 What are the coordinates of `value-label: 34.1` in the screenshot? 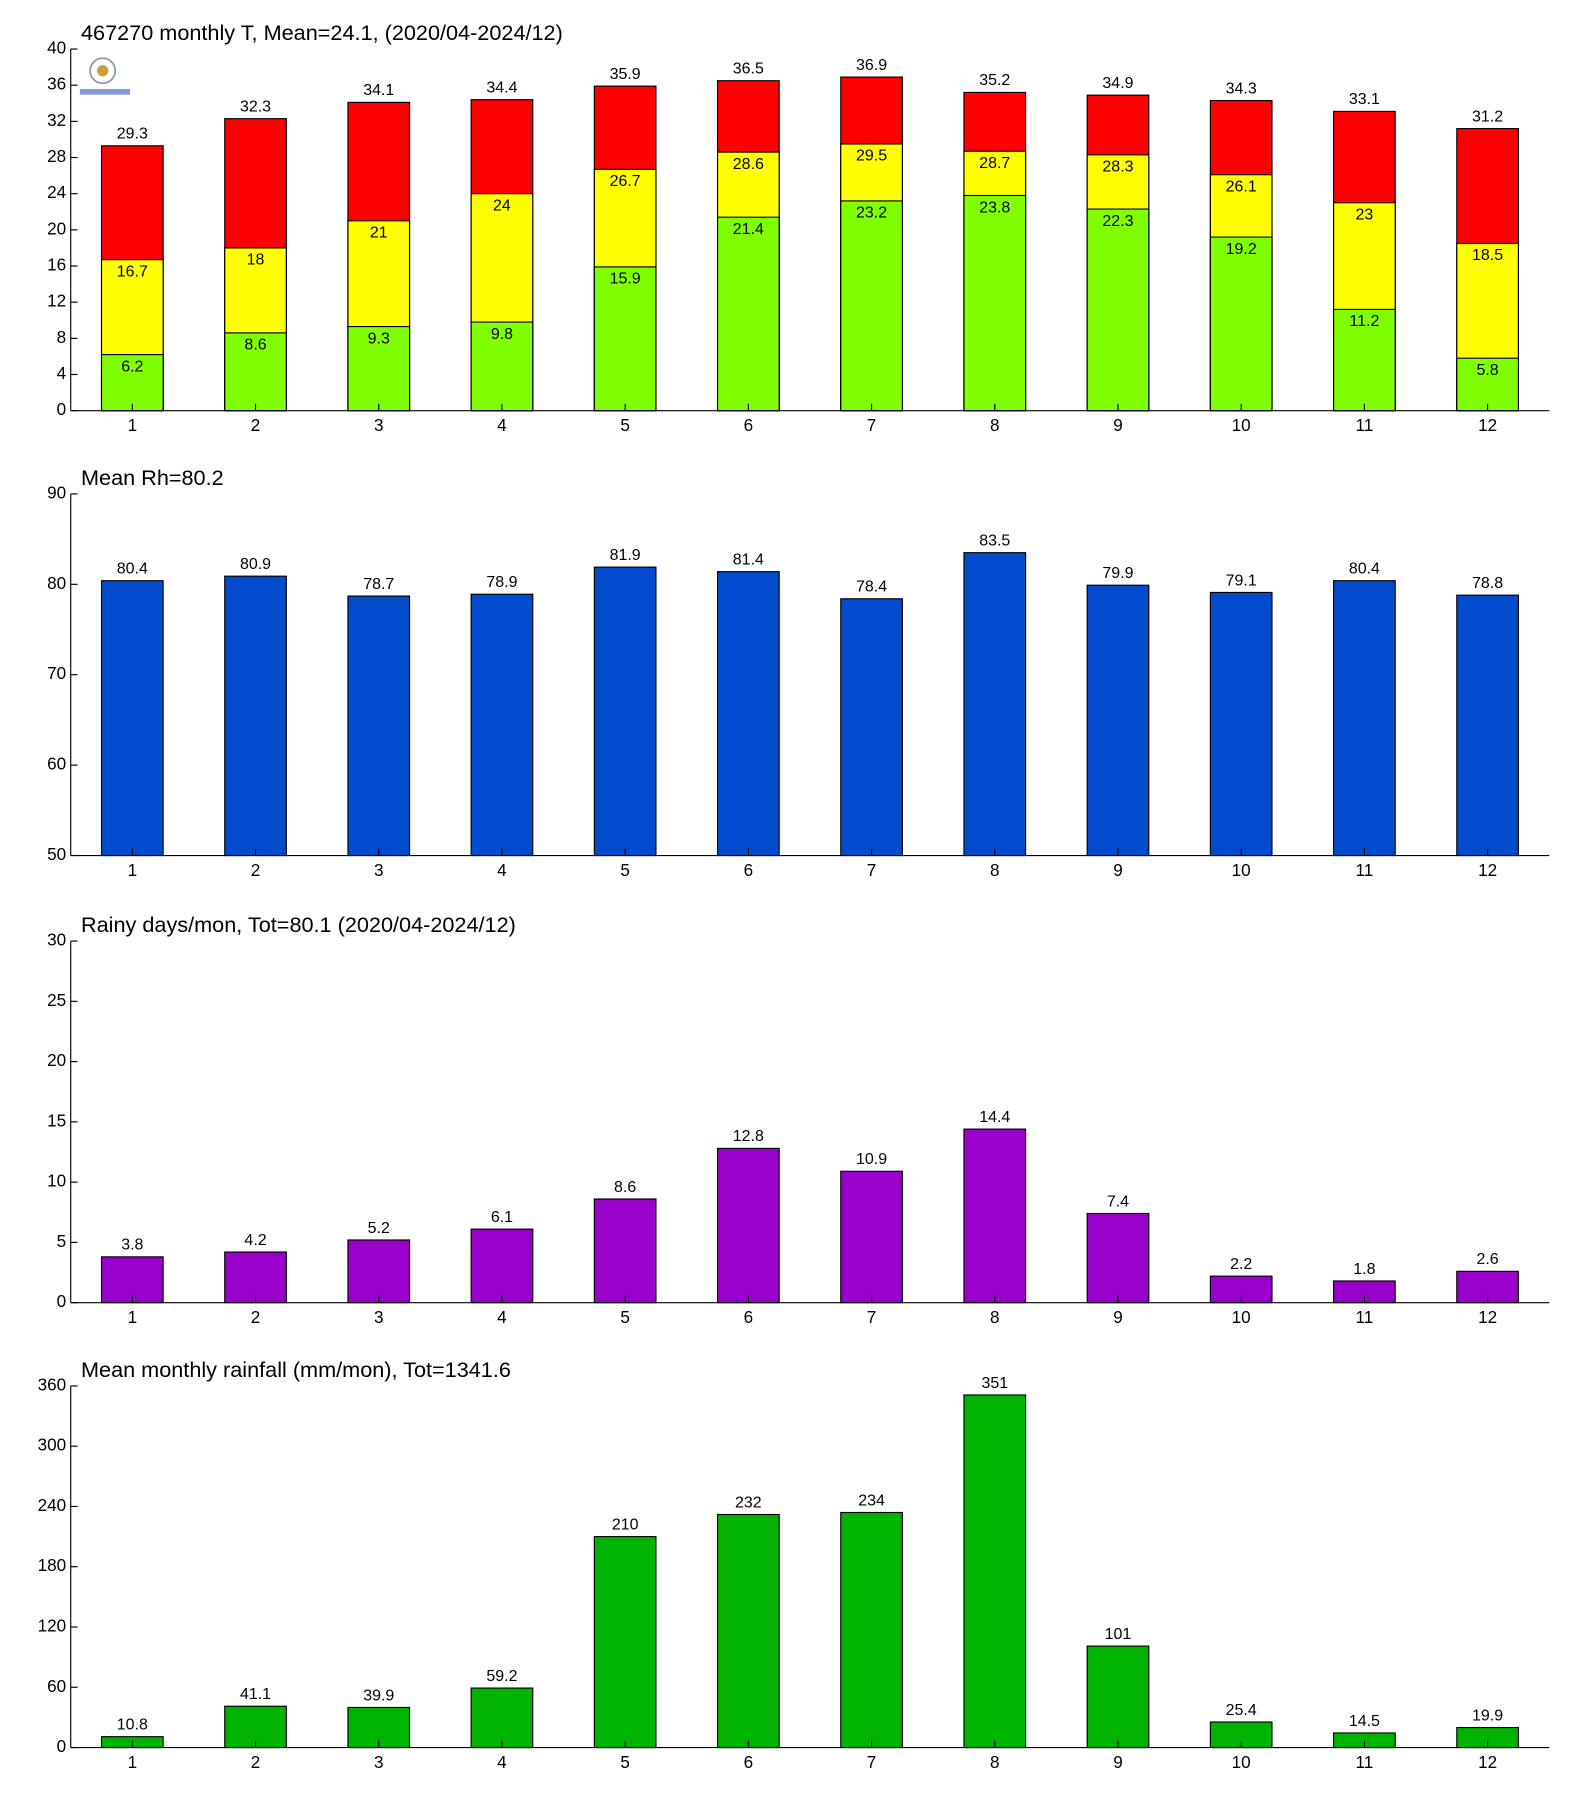 It's located at (378, 90).